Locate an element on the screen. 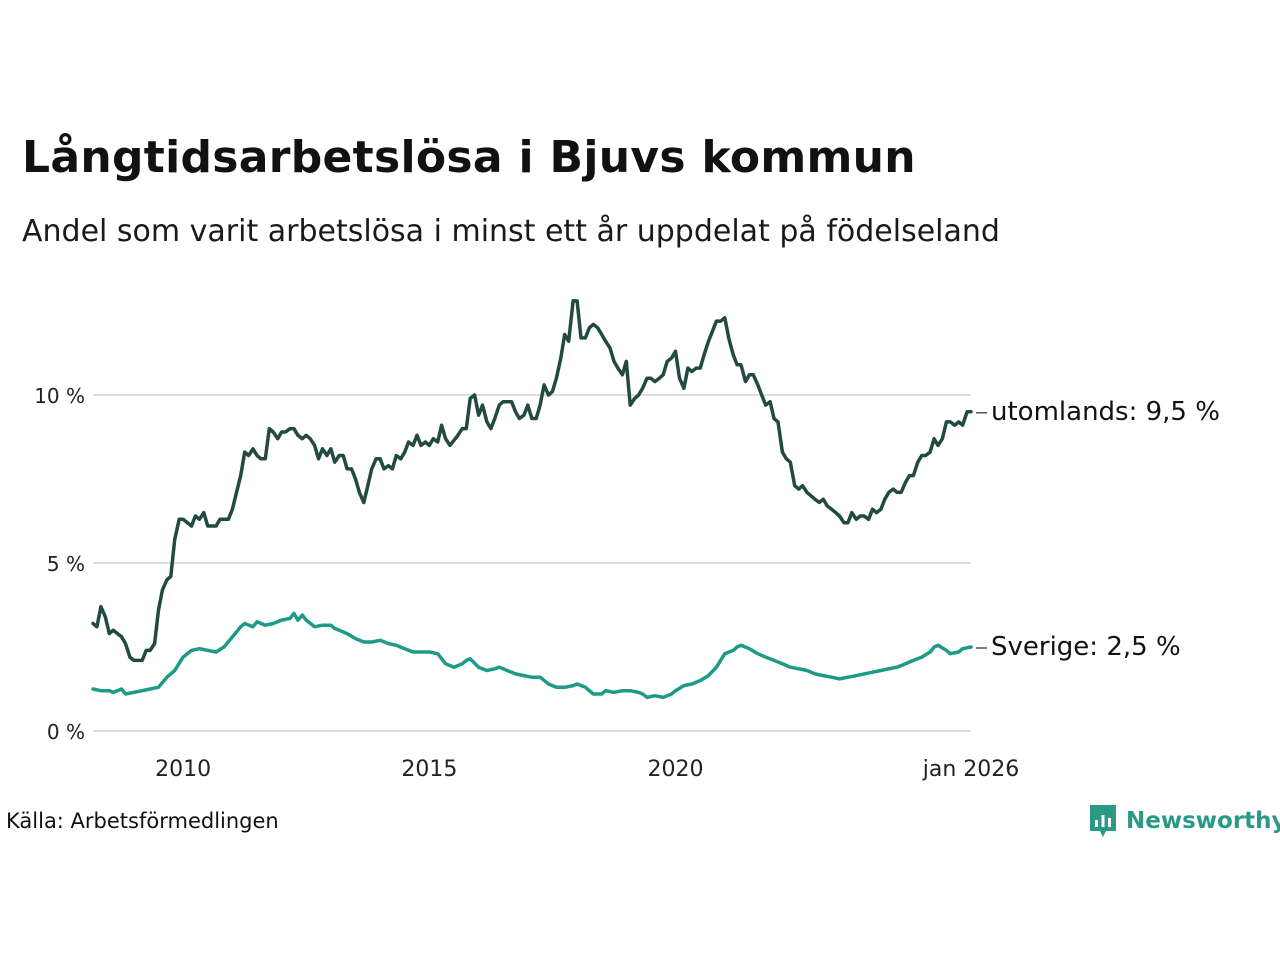 The height and width of the screenshot is (960, 1280). series-end-label-utomlands: utomlands: 9,5 % is located at coordinates (1105, 412).